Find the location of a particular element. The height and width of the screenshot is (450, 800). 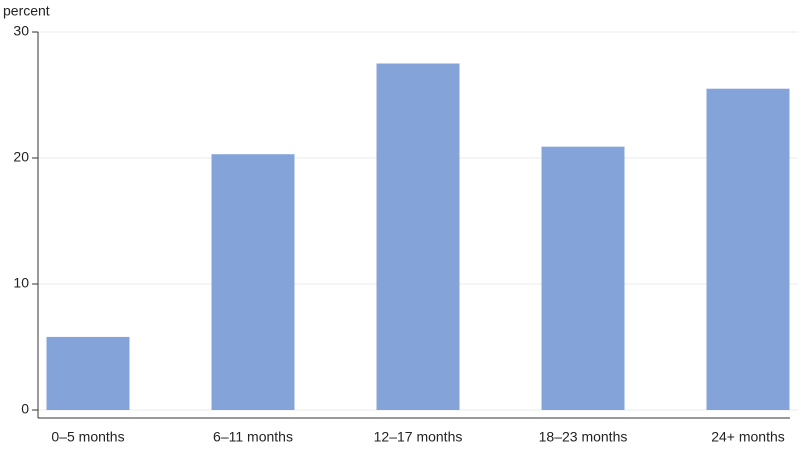

y-axis-label: percent is located at coordinates (26, 11).